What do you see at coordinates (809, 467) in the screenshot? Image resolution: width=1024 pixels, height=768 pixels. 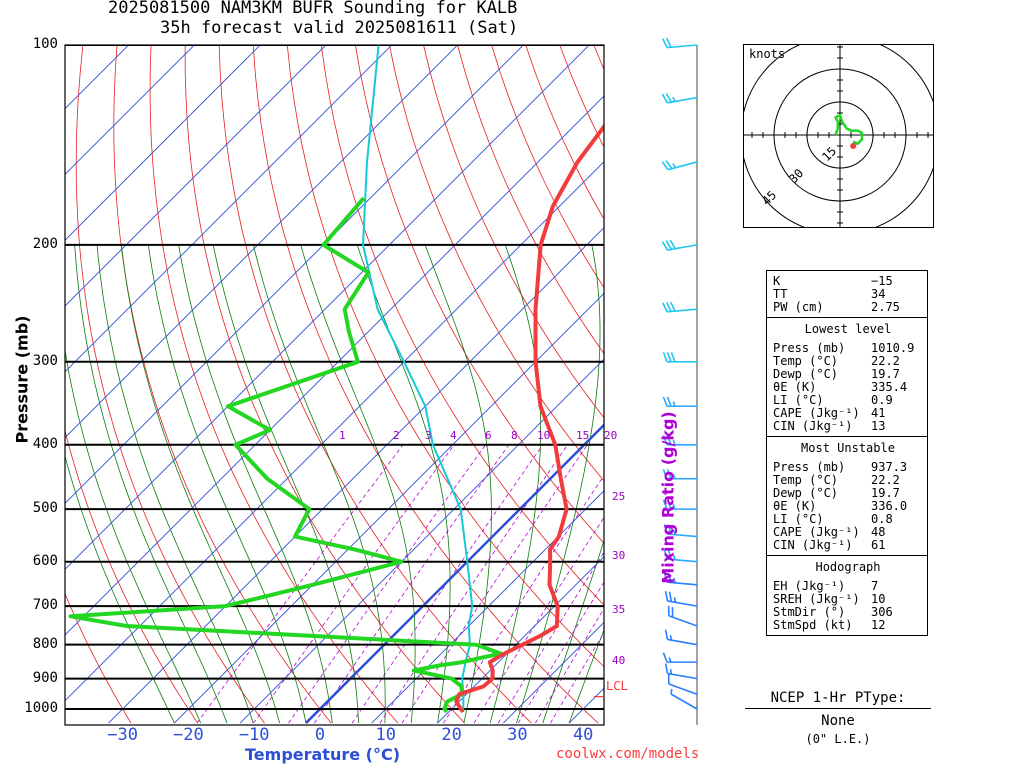 I see `index-label: Press (mb)` at bounding box center [809, 467].